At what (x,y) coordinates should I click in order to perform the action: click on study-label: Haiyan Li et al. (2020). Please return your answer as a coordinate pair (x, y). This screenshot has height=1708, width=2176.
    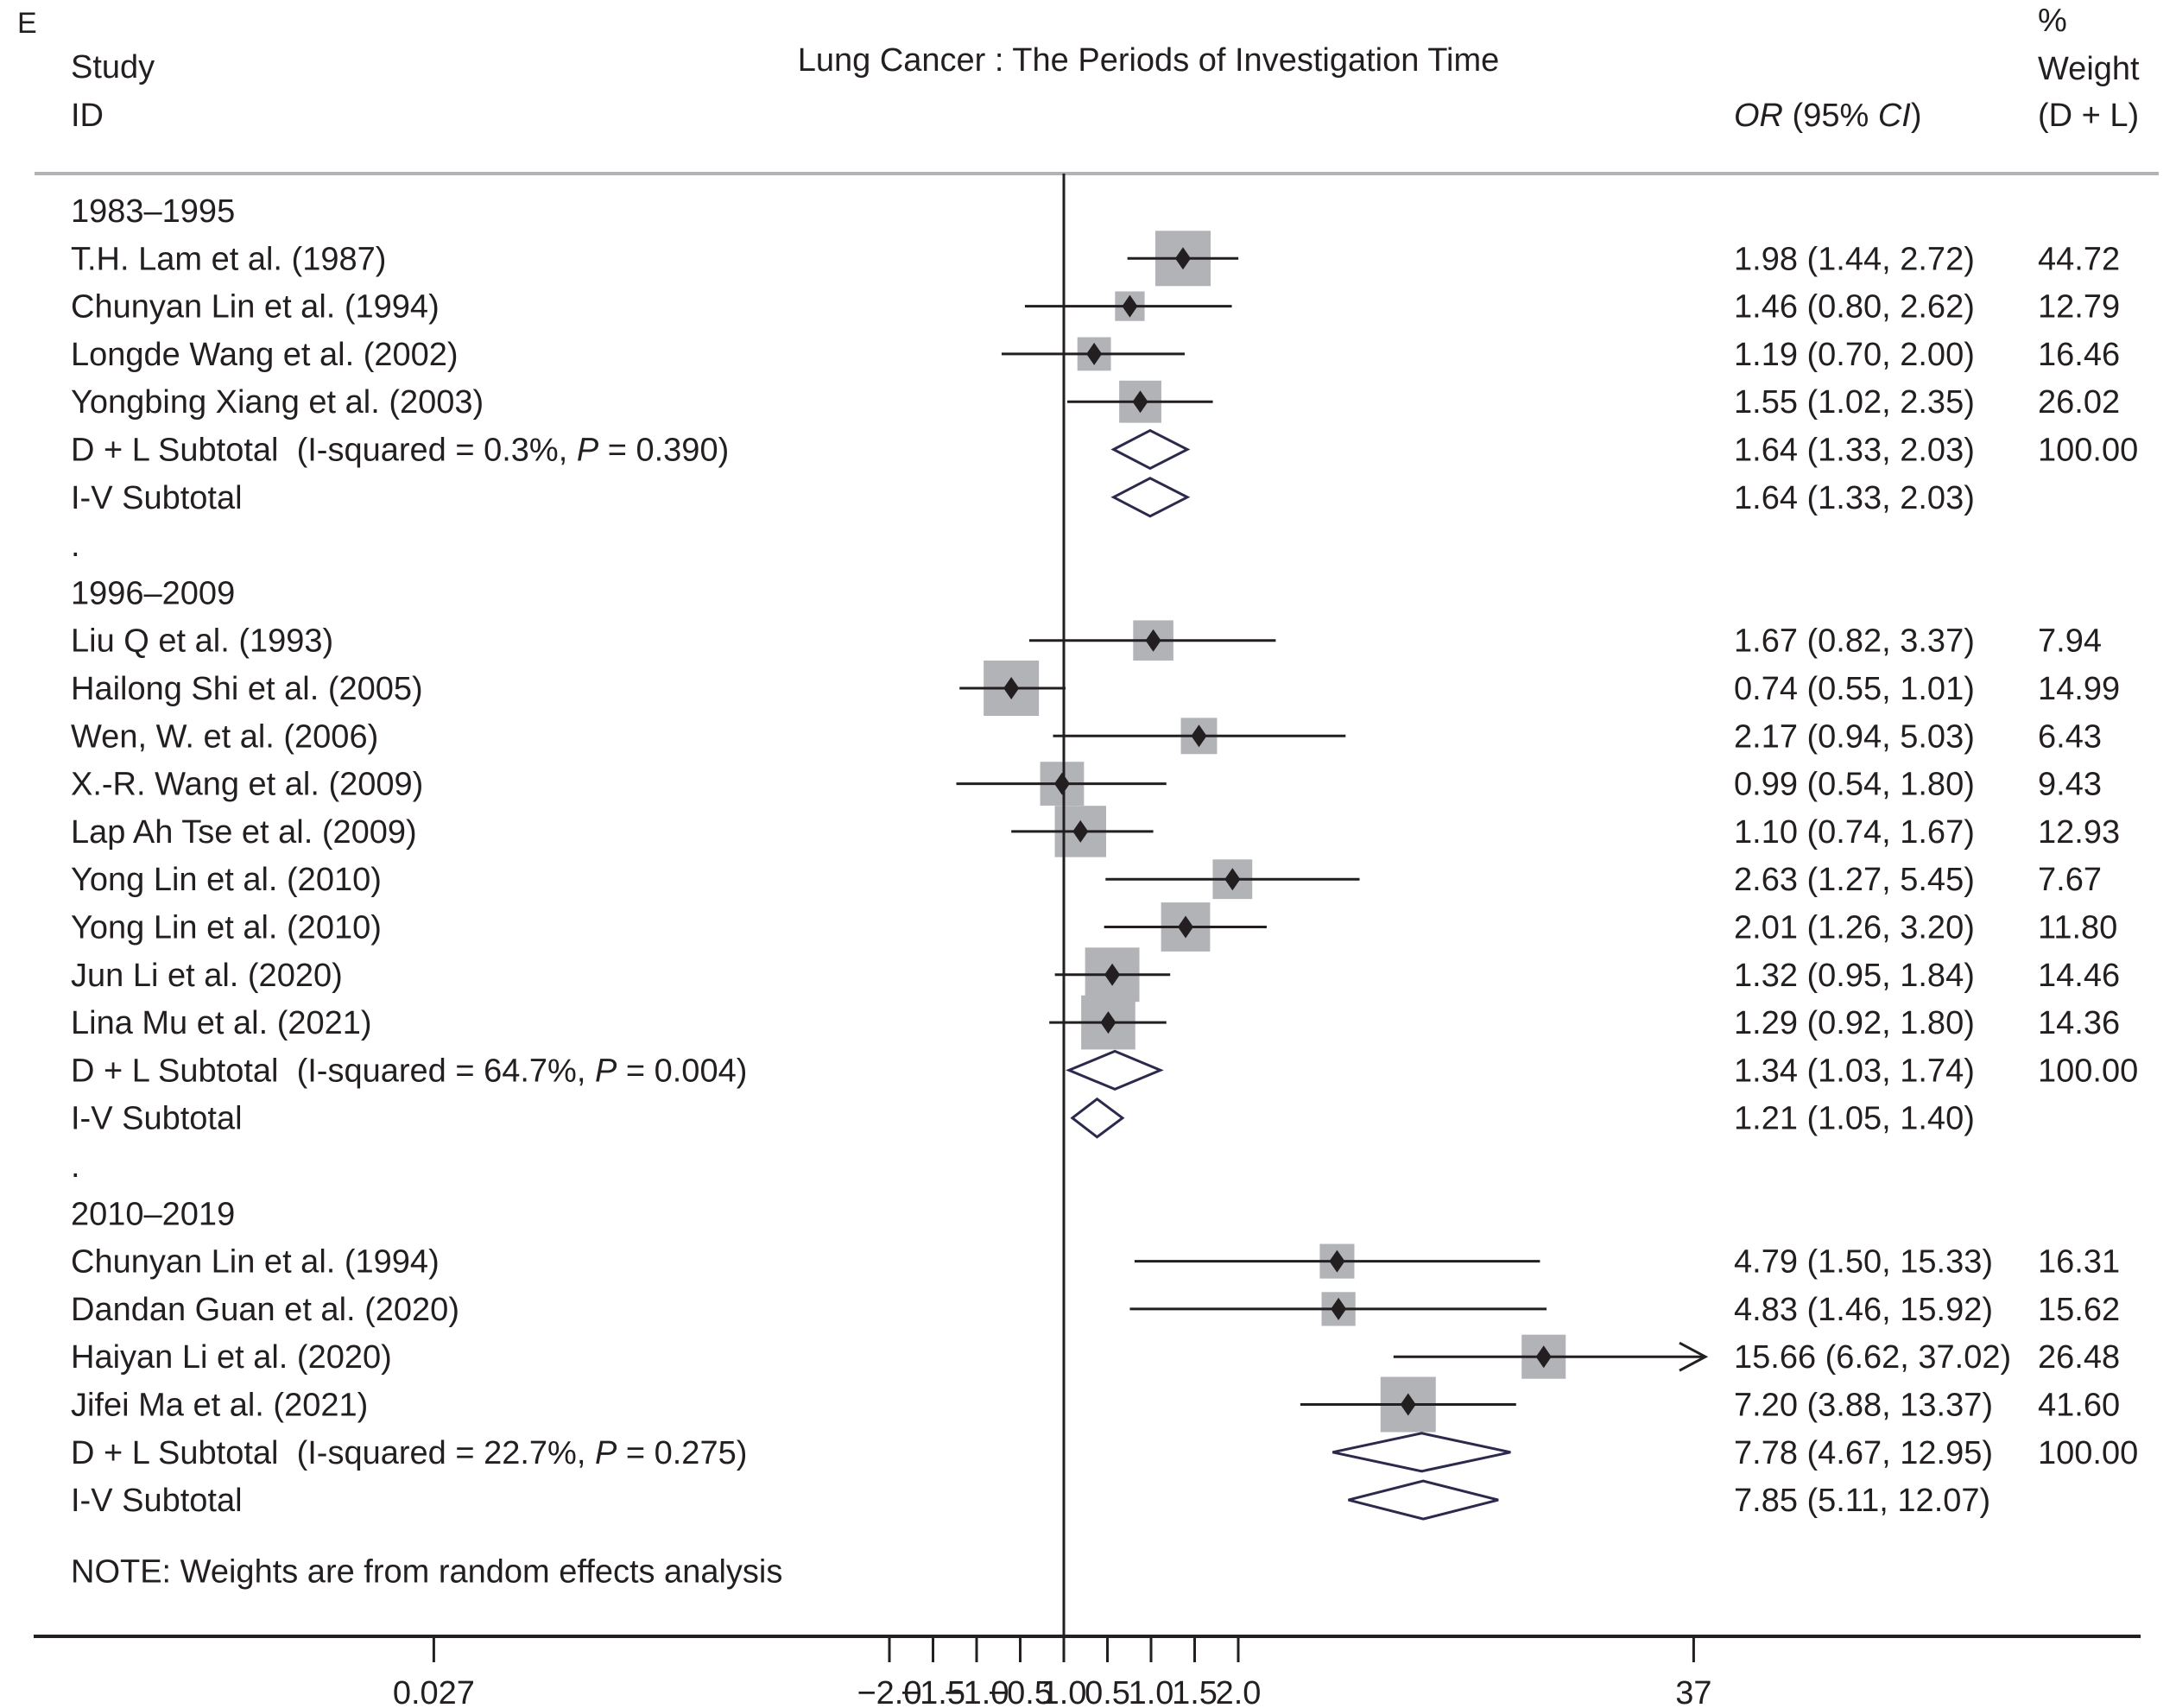
    Looking at the image, I should click on (231, 1357).